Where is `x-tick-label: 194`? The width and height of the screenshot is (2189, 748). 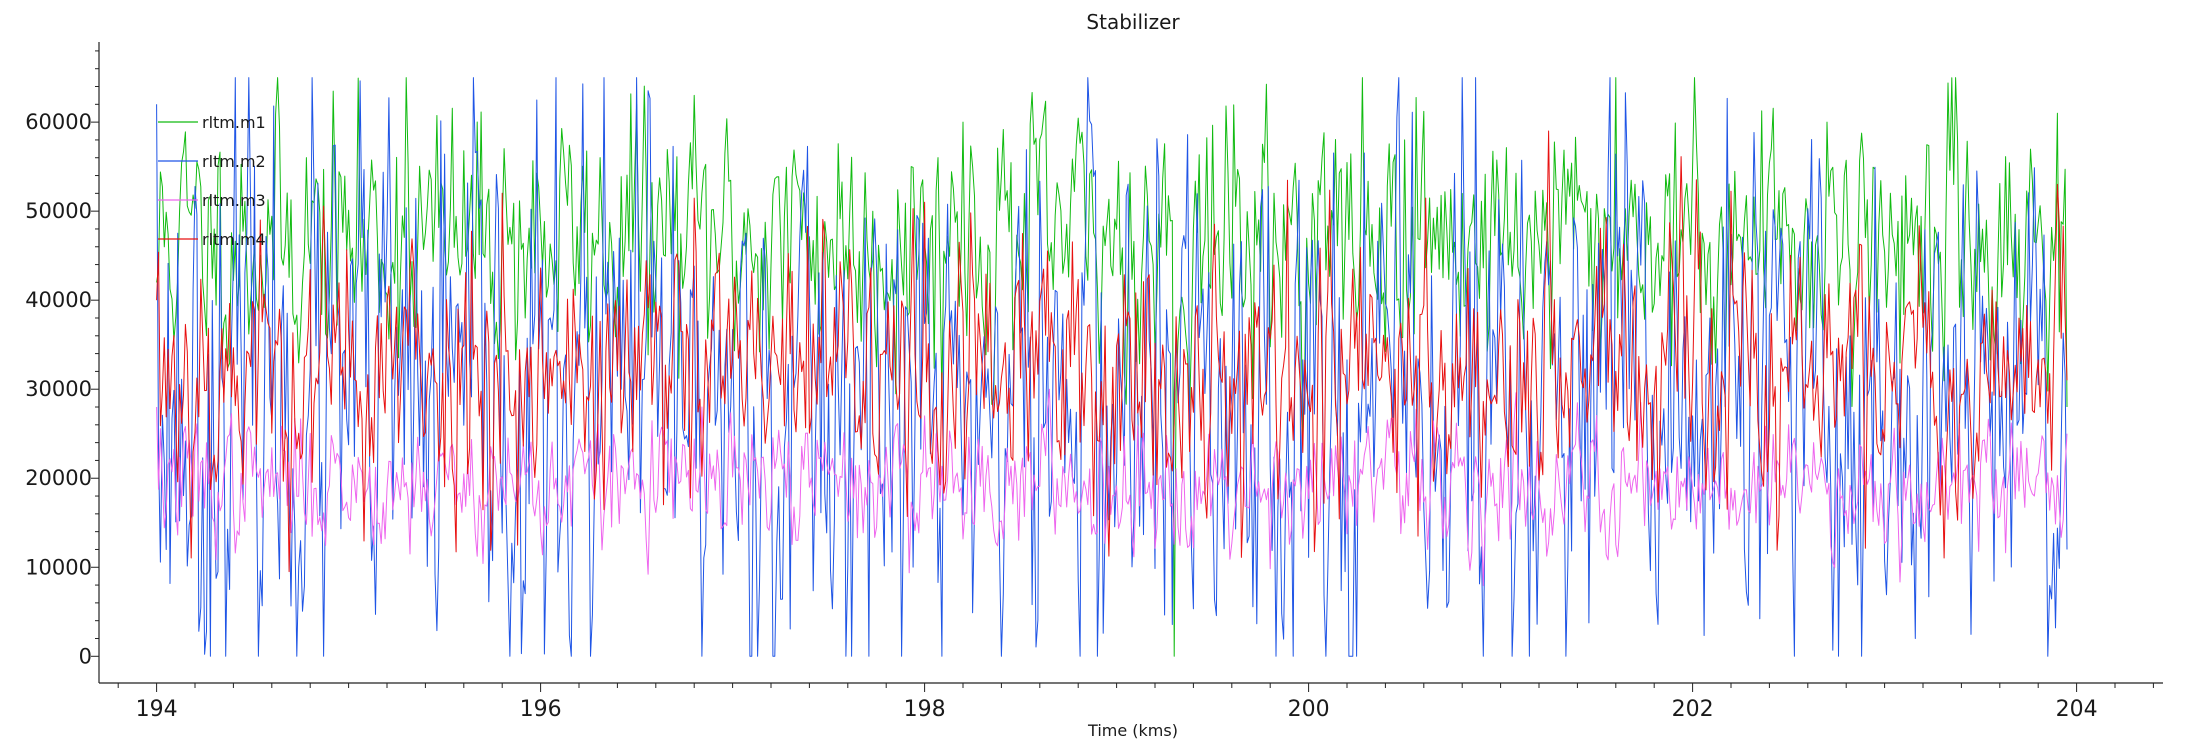
x-tick-label: 194 is located at coordinates (157, 709).